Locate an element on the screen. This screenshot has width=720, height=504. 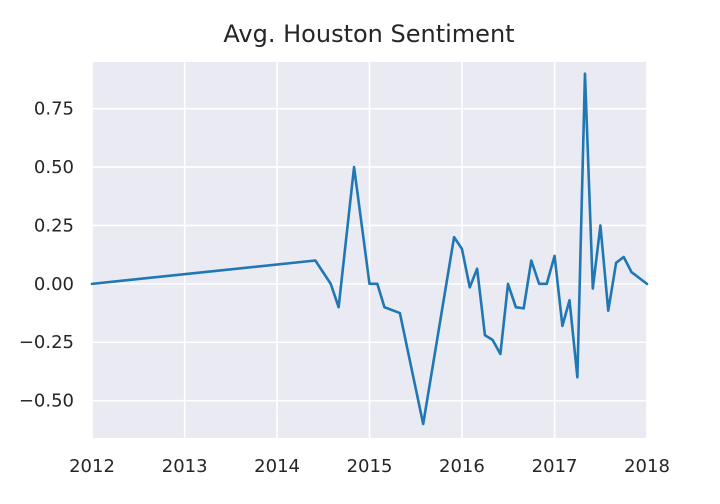
x-tick-label: 2015 is located at coordinates (370, 466).